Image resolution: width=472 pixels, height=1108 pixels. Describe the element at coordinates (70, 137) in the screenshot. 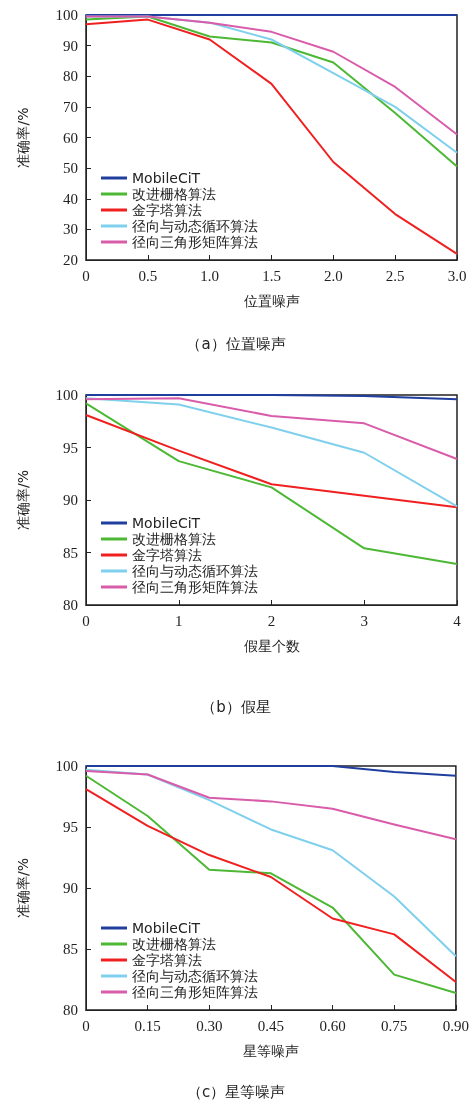

I see `y-tick-label: 60` at that location.